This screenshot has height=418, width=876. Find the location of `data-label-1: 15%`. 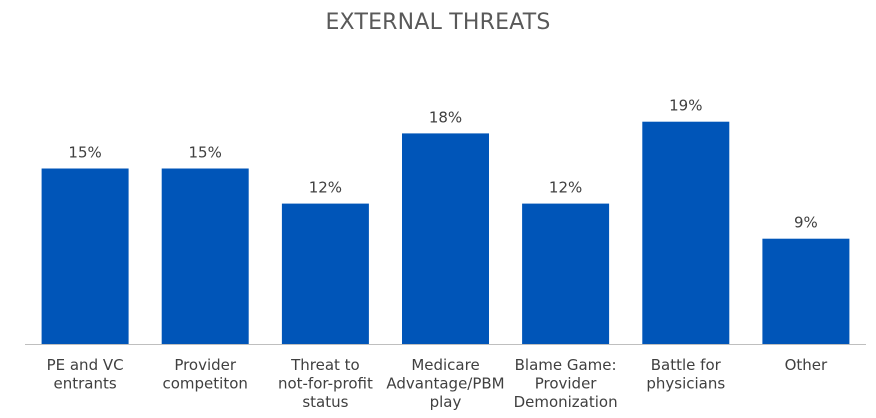

data-label-1: 15% is located at coordinates (84, 153).